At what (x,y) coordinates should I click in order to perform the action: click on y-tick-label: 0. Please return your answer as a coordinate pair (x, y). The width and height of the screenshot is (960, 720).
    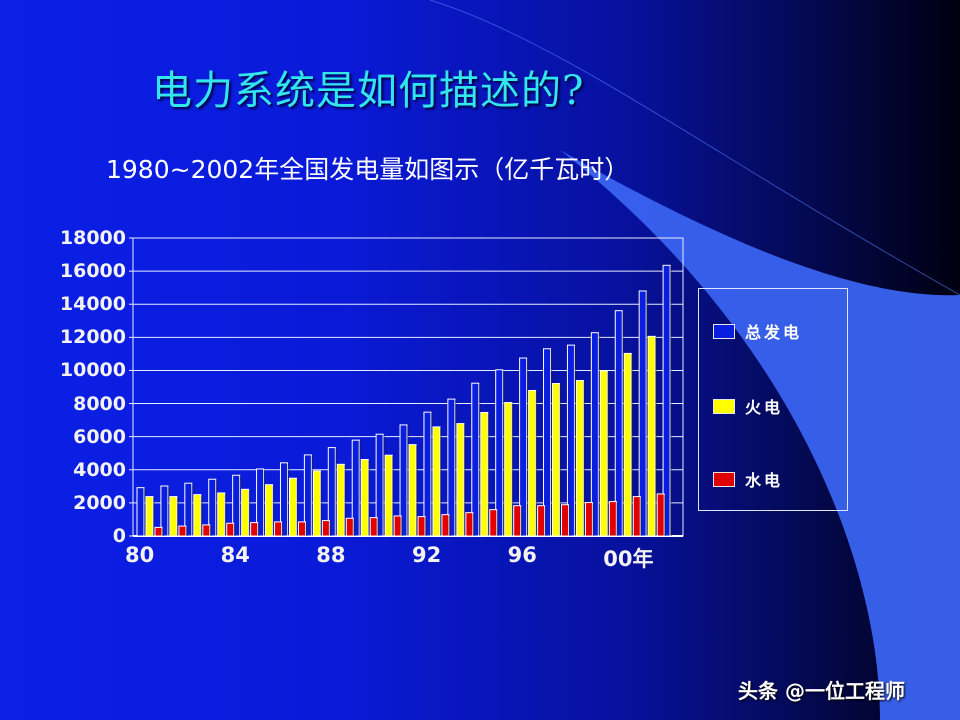
    Looking at the image, I should click on (119, 536).